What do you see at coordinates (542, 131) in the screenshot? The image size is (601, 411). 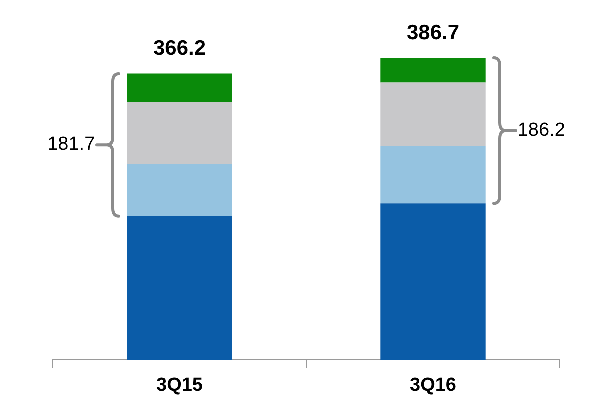 I see `annotation: 186.2` at bounding box center [542, 131].